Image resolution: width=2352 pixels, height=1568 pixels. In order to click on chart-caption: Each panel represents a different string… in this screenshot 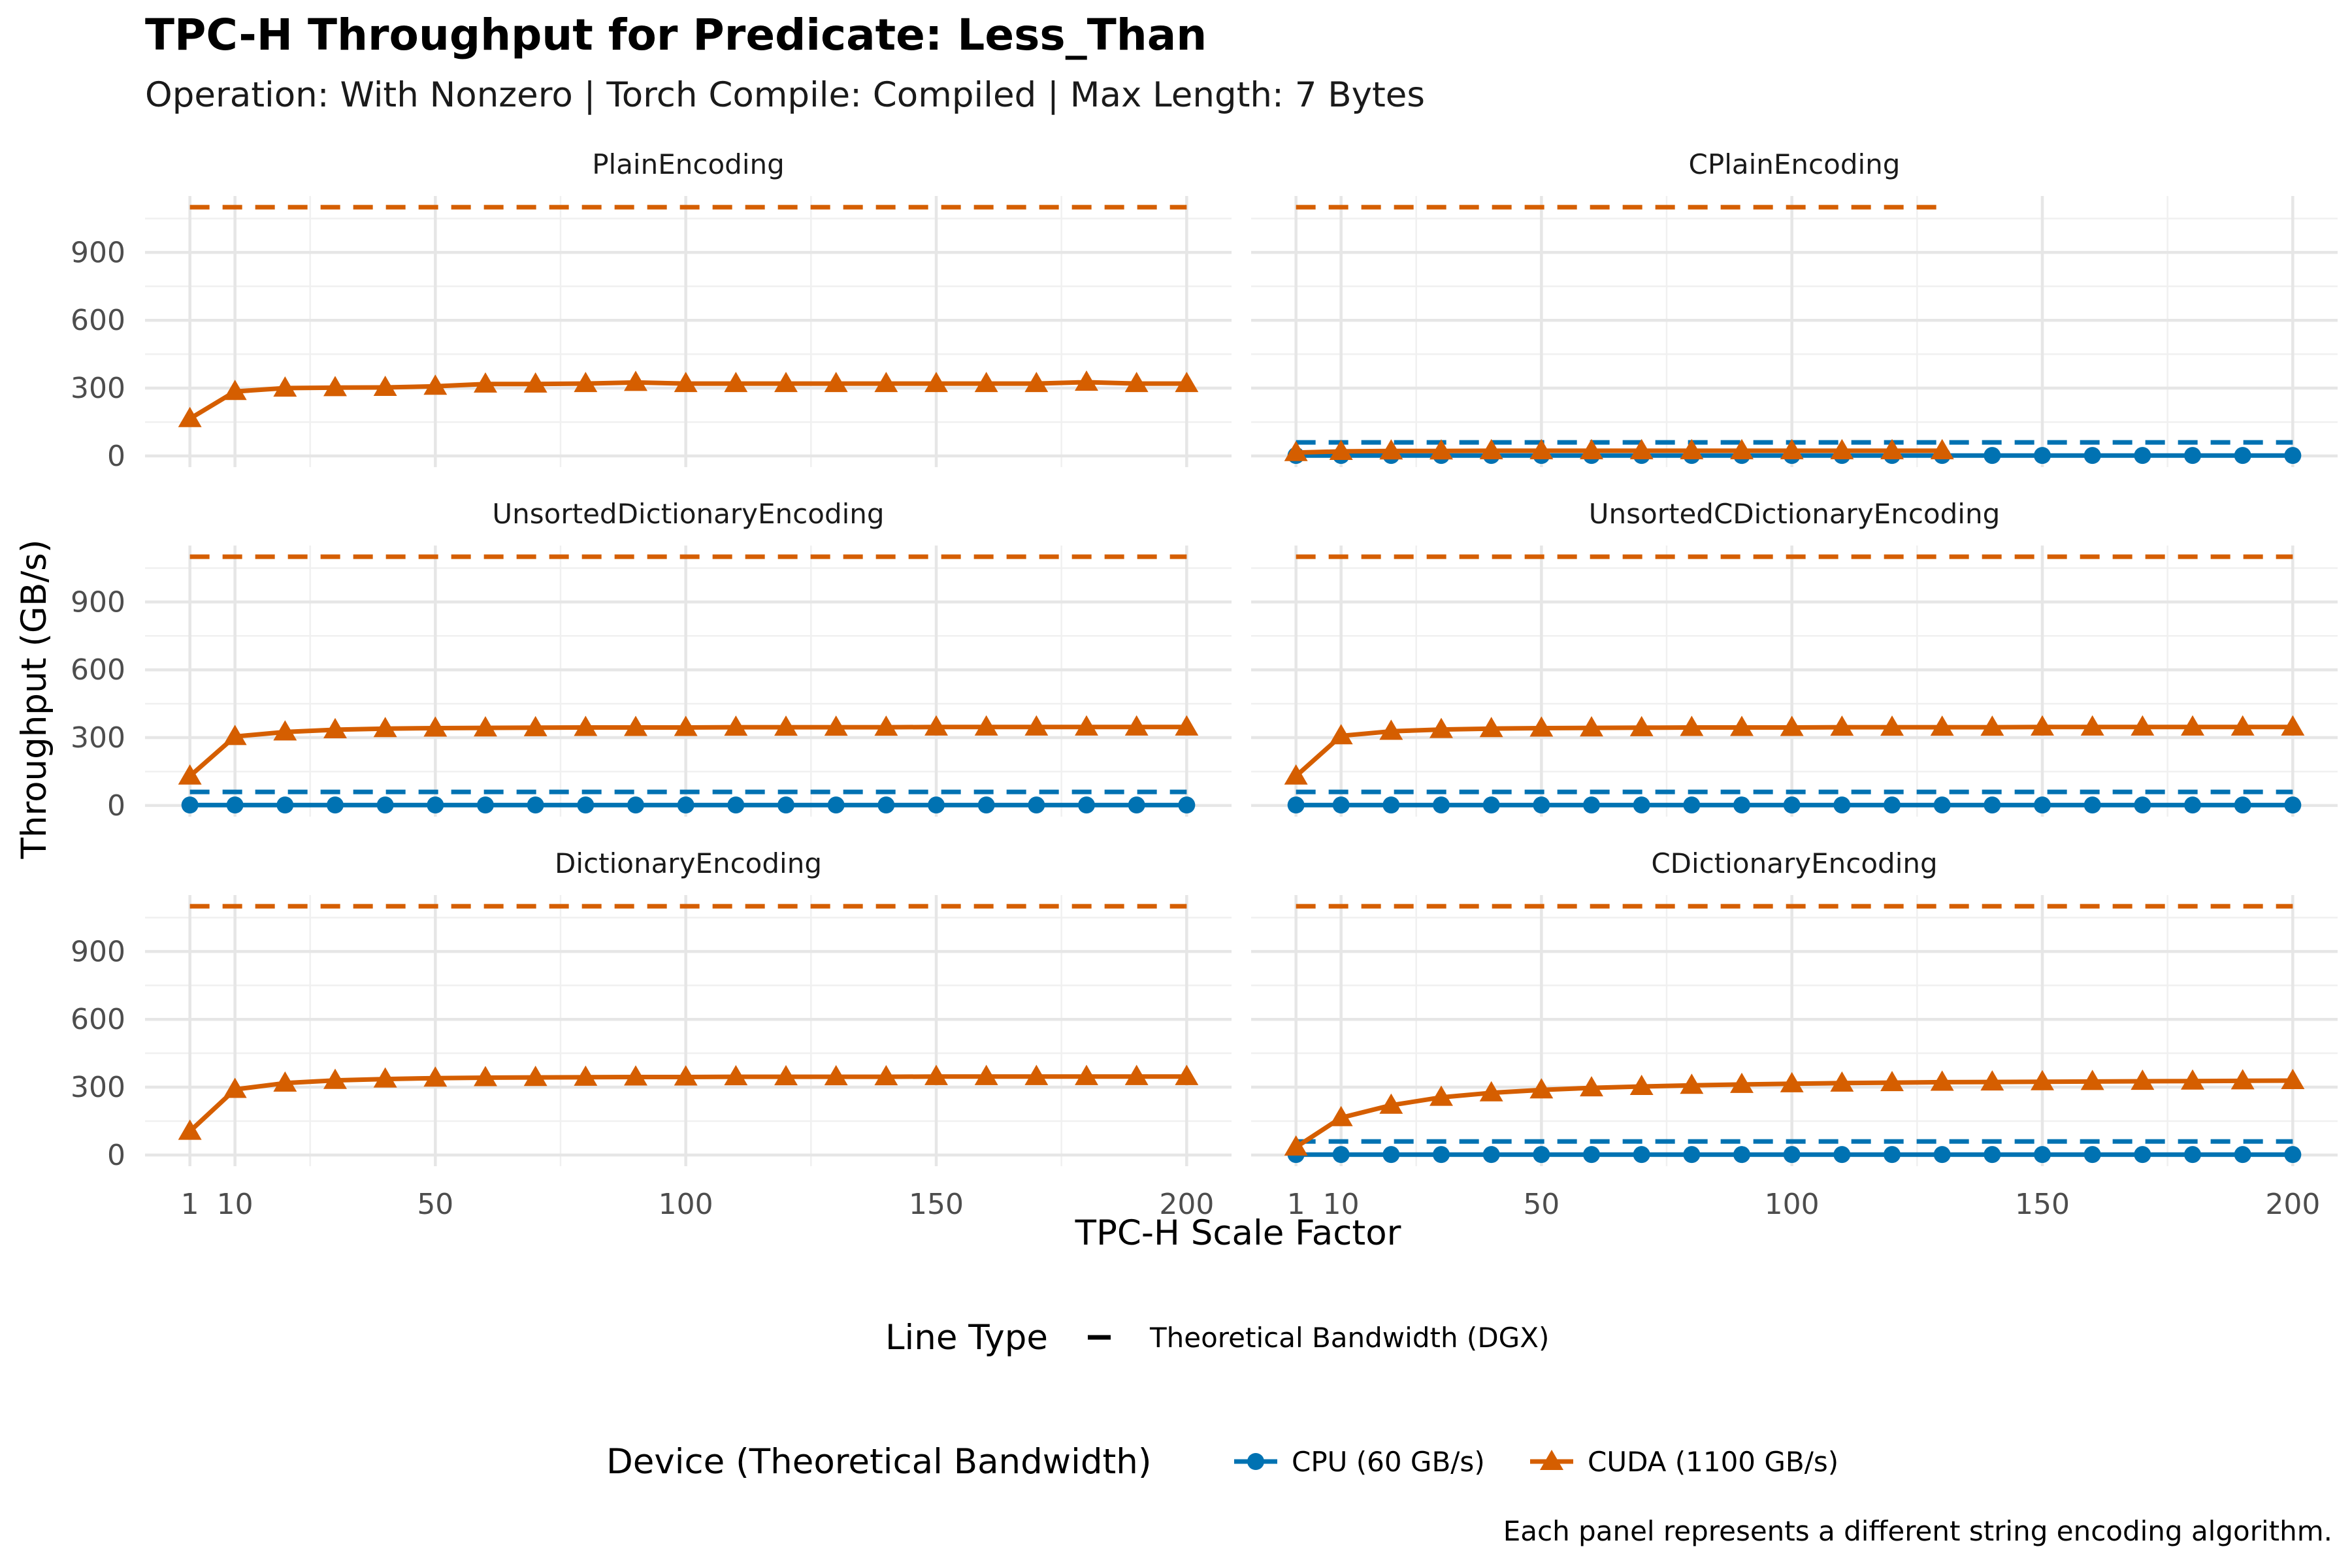, I will do `click(1917, 1531)`.